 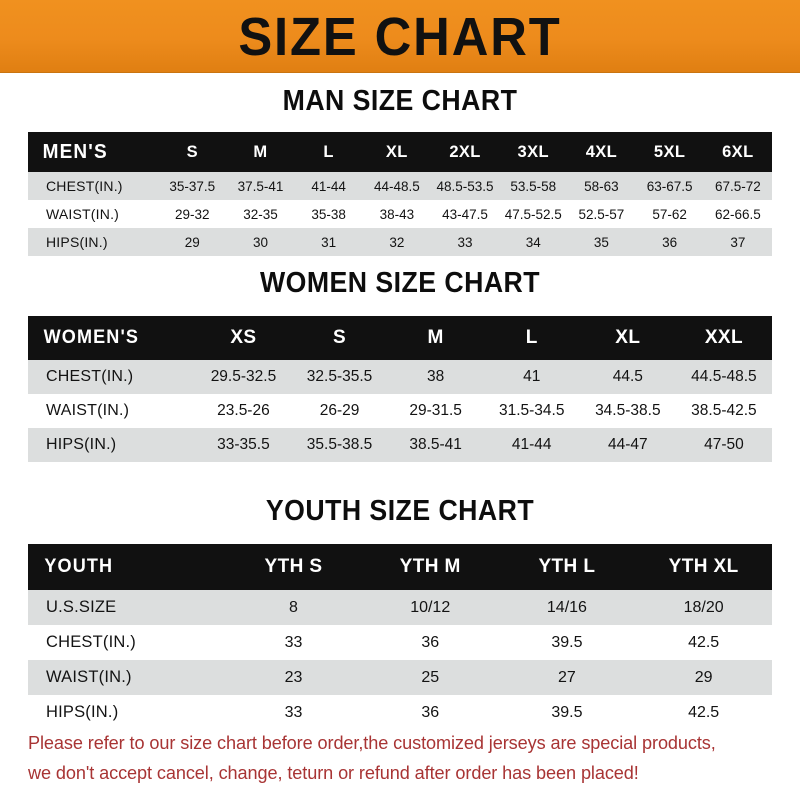 I want to click on women-row-label-2: WAIST(IN.), so click(x=88, y=410).